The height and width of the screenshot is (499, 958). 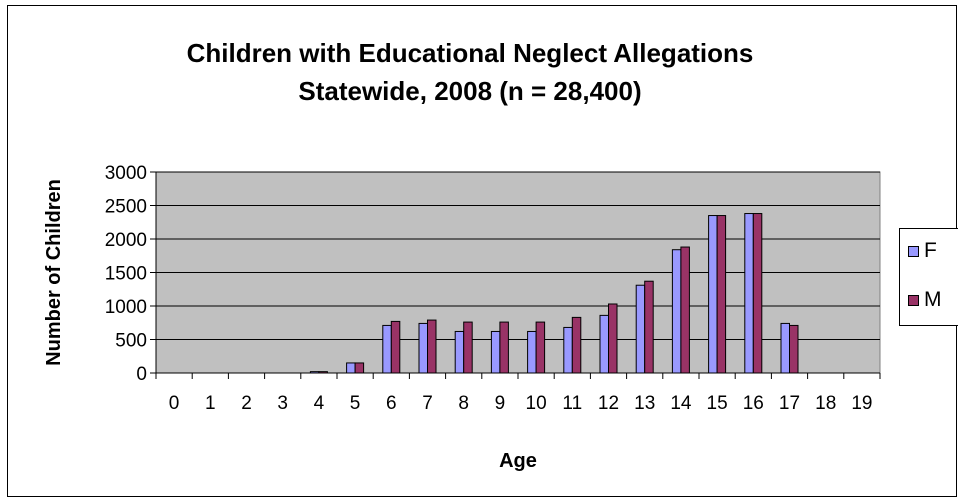 What do you see at coordinates (500, 403) in the screenshot?
I see `x-tick-label: 9` at bounding box center [500, 403].